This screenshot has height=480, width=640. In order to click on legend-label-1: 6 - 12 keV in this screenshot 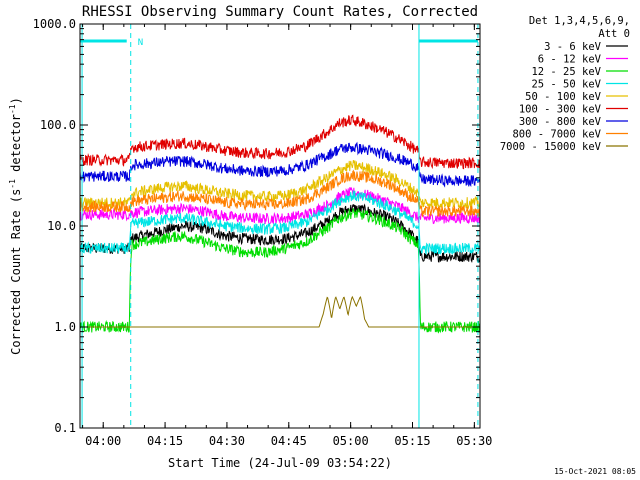, I will do `click(570, 60)`.